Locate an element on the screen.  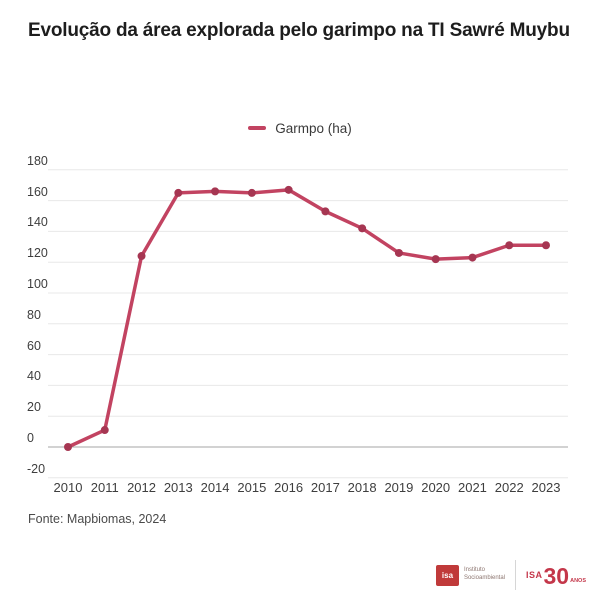
y-axis-tick-label: 100 is located at coordinates (37, 284).